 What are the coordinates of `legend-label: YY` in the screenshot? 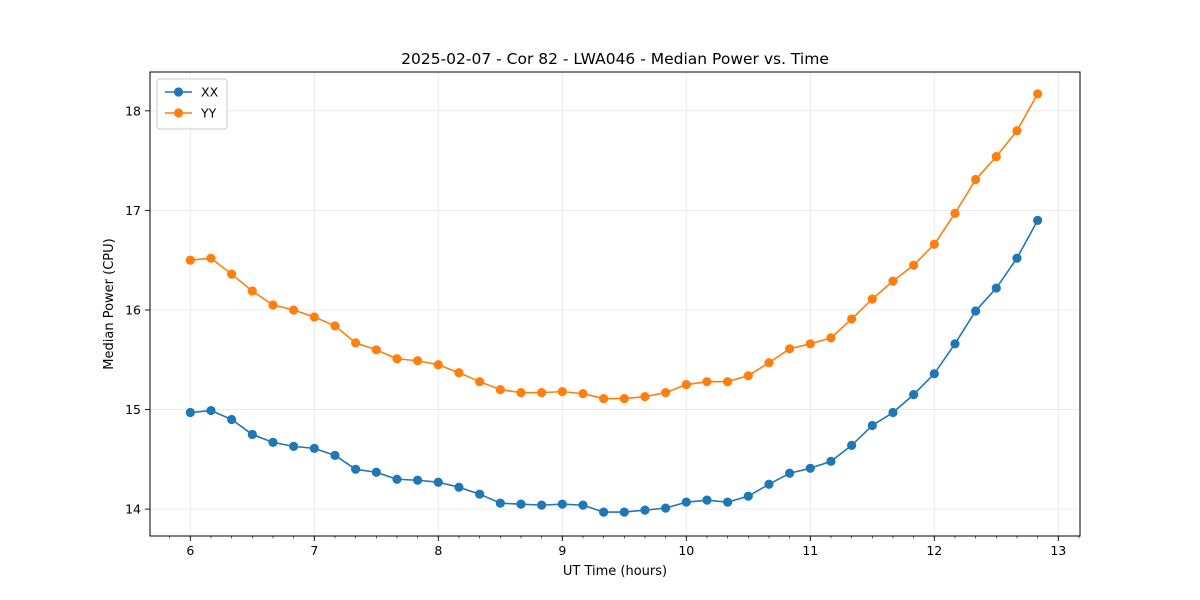 It's located at (208, 113).